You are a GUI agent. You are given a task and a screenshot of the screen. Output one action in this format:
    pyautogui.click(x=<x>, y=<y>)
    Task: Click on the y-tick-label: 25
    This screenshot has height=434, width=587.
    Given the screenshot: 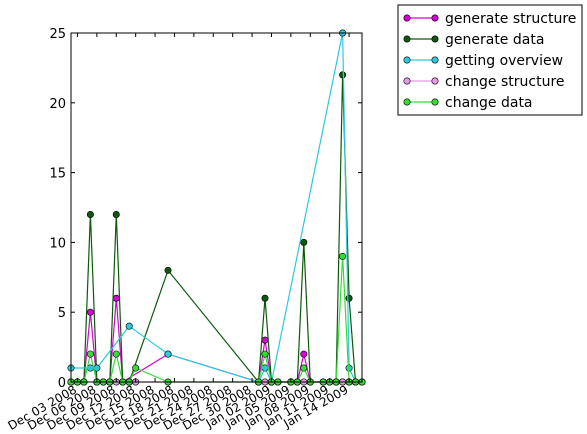 What is the action you would take?
    pyautogui.click(x=57, y=34)
    